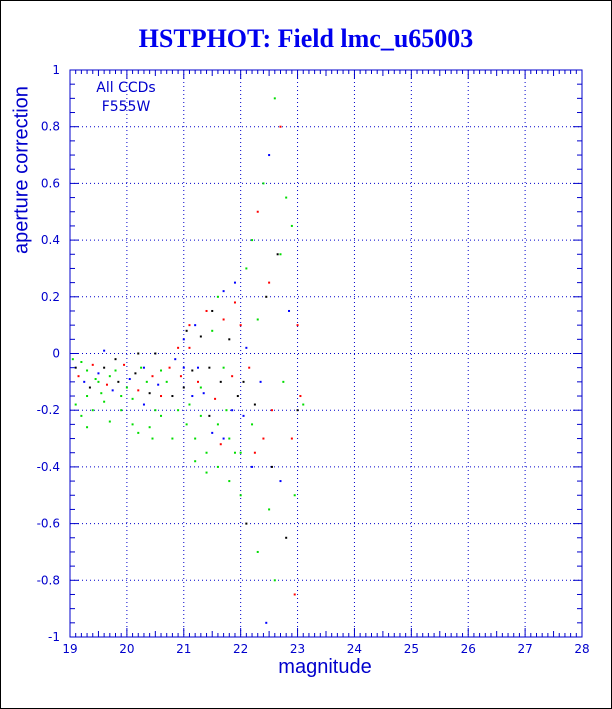 The width and height of the screenshot is (612, 709). What do you see at coordinates (50, 240) in the screenshot?
I see `y-tick-label: 0.4` at bounding box center [50, 240].